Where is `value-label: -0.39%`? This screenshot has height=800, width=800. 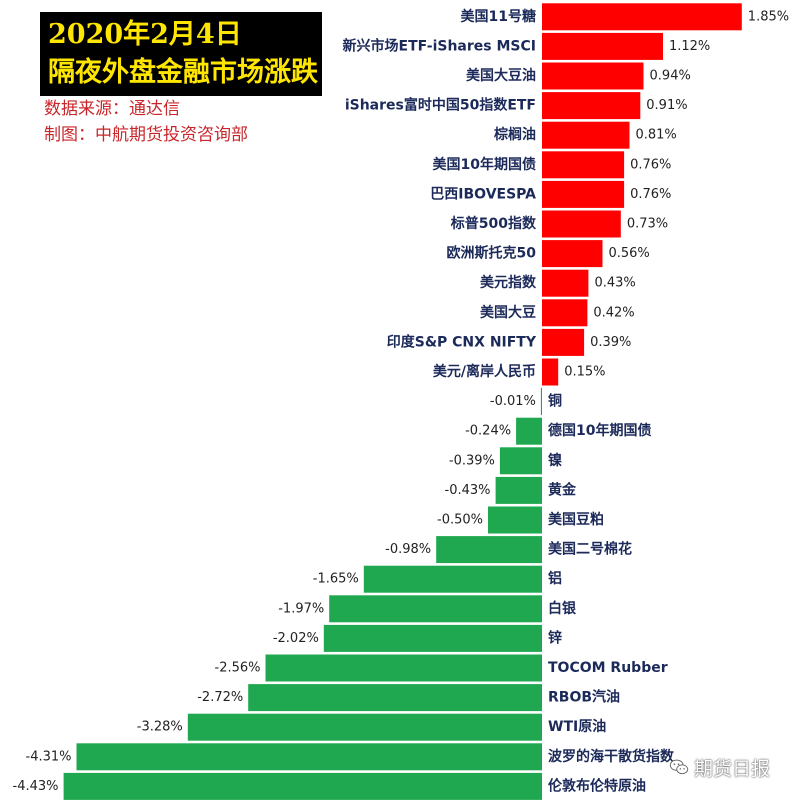 value-label: -0.39% is located at coordinates (472, 460).